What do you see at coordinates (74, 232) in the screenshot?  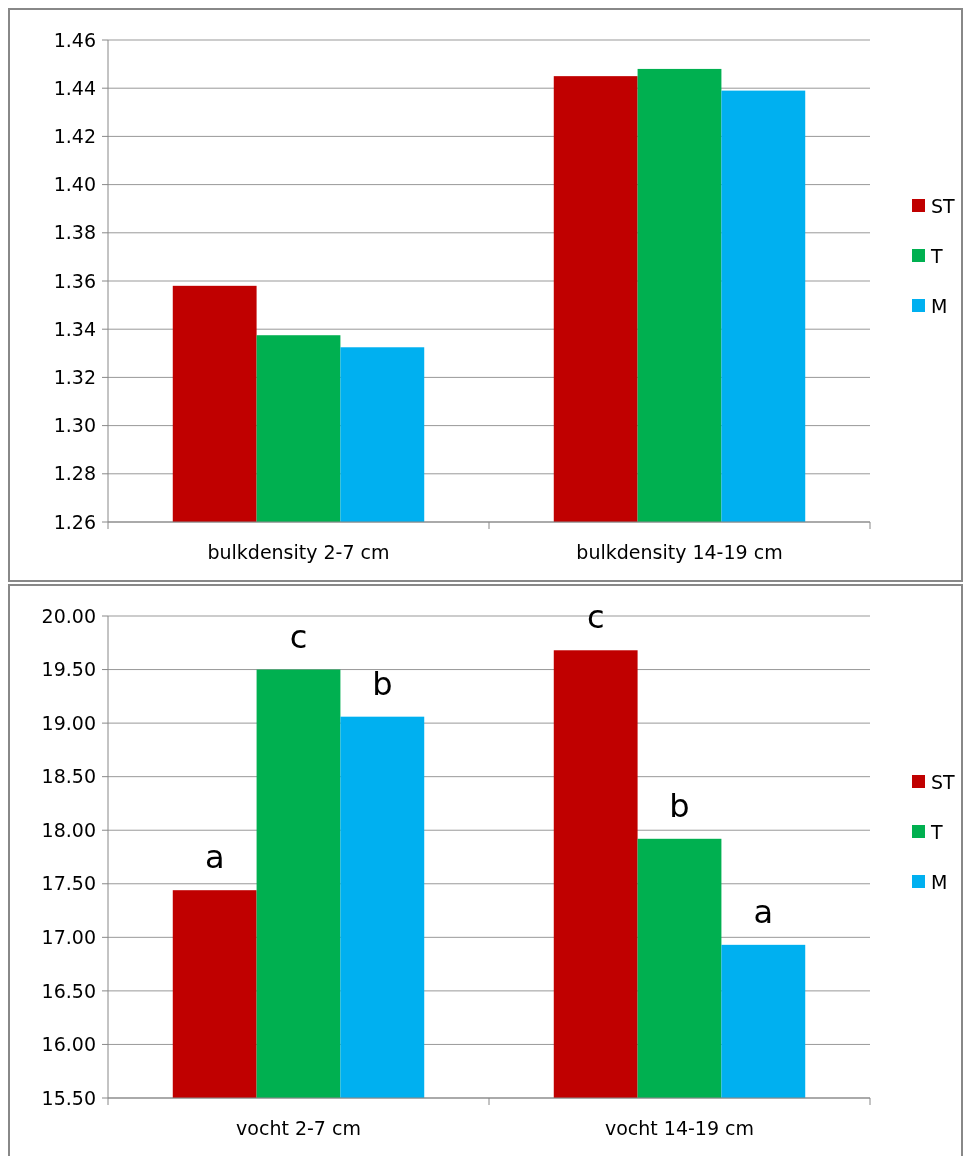 I see `y-tick-label: 1.38` at bounding box center [74, 232].